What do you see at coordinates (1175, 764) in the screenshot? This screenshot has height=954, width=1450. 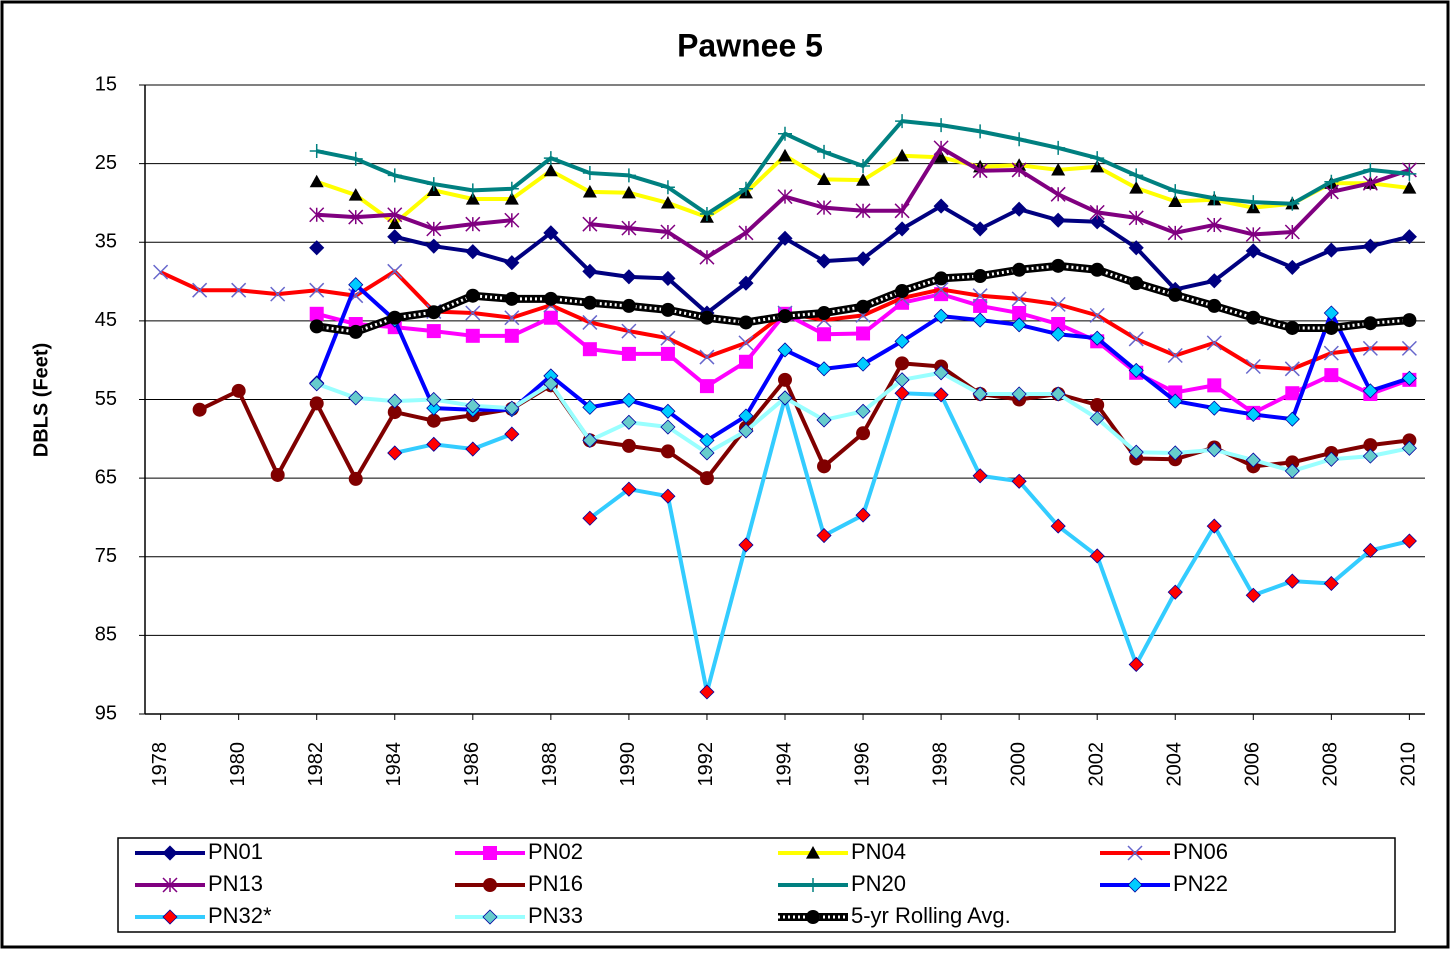 I see `x-tick-label: 2004` at bounding box center [1175, 764].